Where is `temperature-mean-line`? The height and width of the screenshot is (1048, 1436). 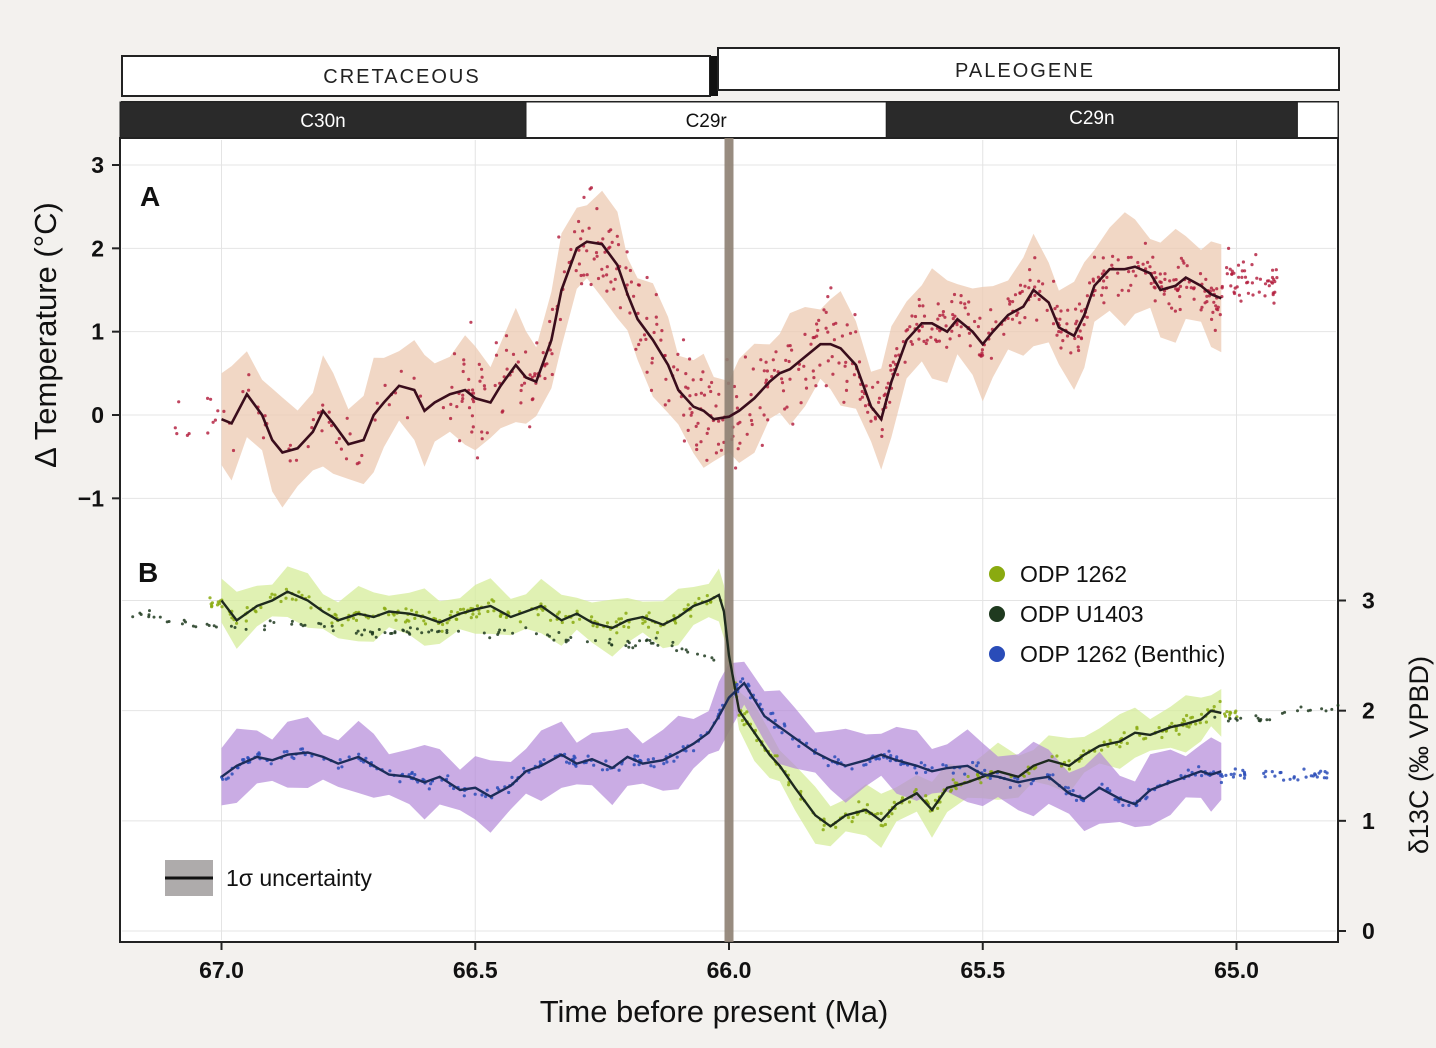 temperature-mean-line is located at coordinates (721, 347).